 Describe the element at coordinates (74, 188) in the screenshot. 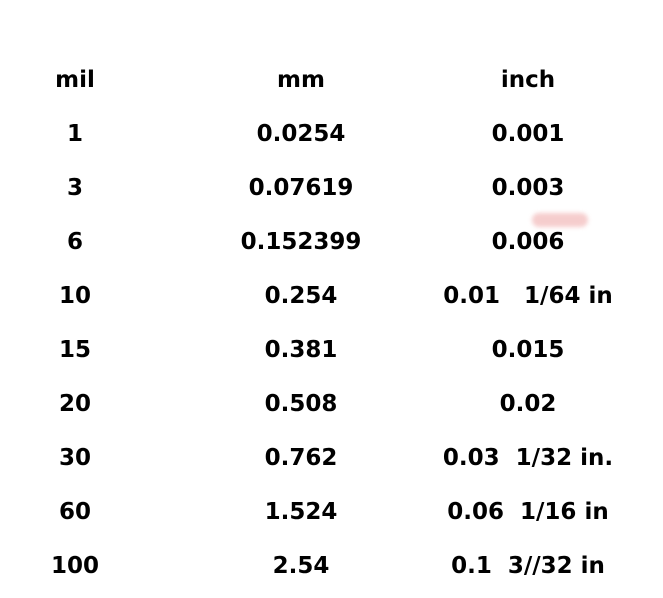

I see `table-cell-mil: 3` at that location.